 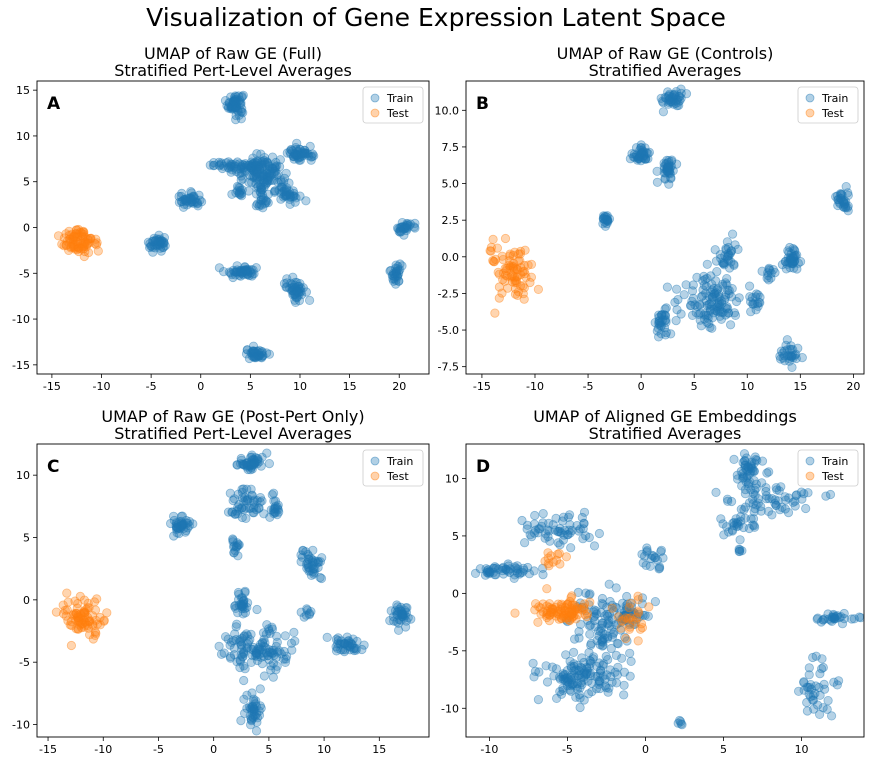 What do you see at coordinates (397, 476) in the screenshot?
I see `legend-label: Test` at bounding box center [397, 476].